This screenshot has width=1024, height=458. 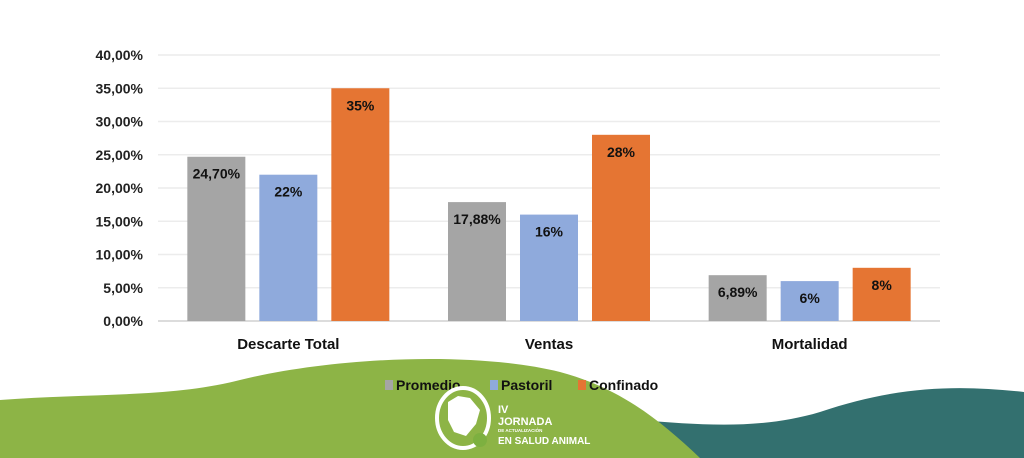 I want to click on logo-line3: DE ACTUALIZACIÓN, so click(x=520, y=429).